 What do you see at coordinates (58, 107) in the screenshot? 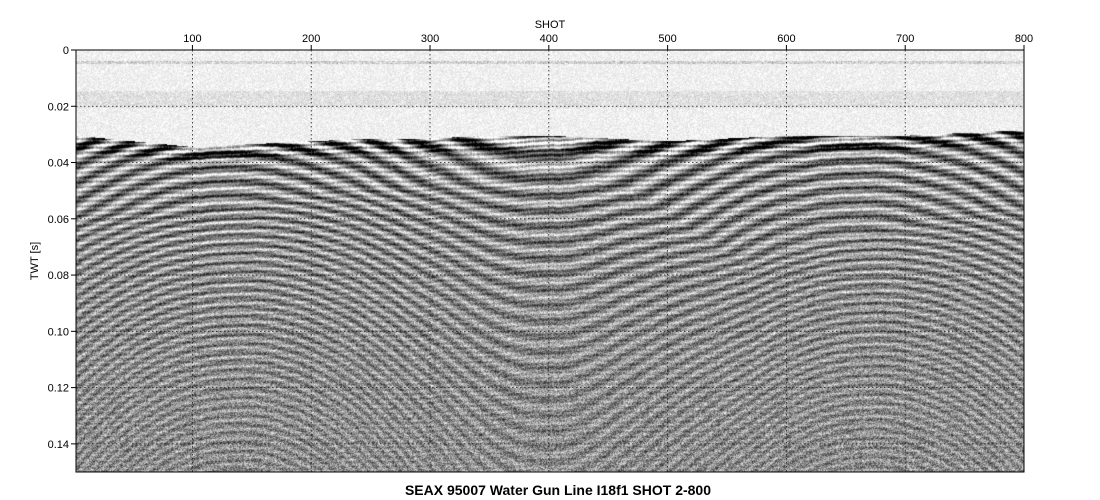
I see `y-tick-label: 0.02` at bounding box center [58, 107].